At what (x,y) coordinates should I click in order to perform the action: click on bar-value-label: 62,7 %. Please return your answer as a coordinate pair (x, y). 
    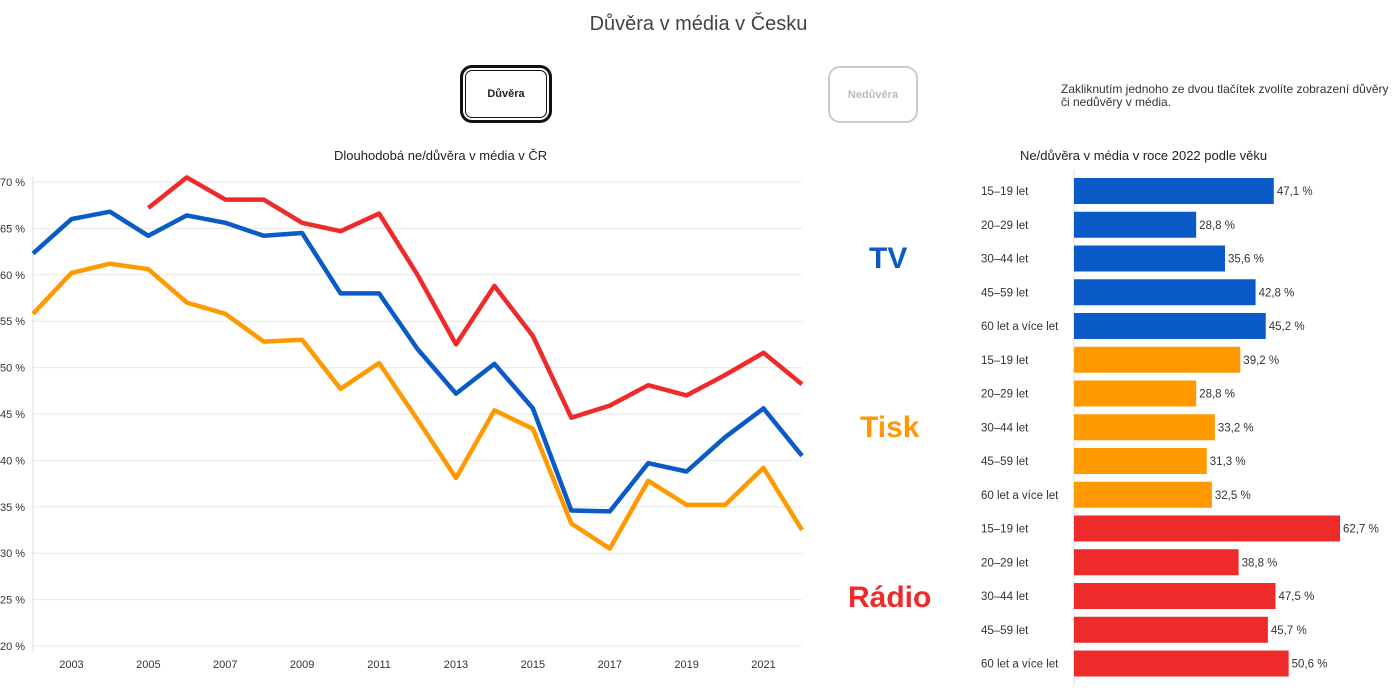
    Looking at the image, I should click on (1361, 530).